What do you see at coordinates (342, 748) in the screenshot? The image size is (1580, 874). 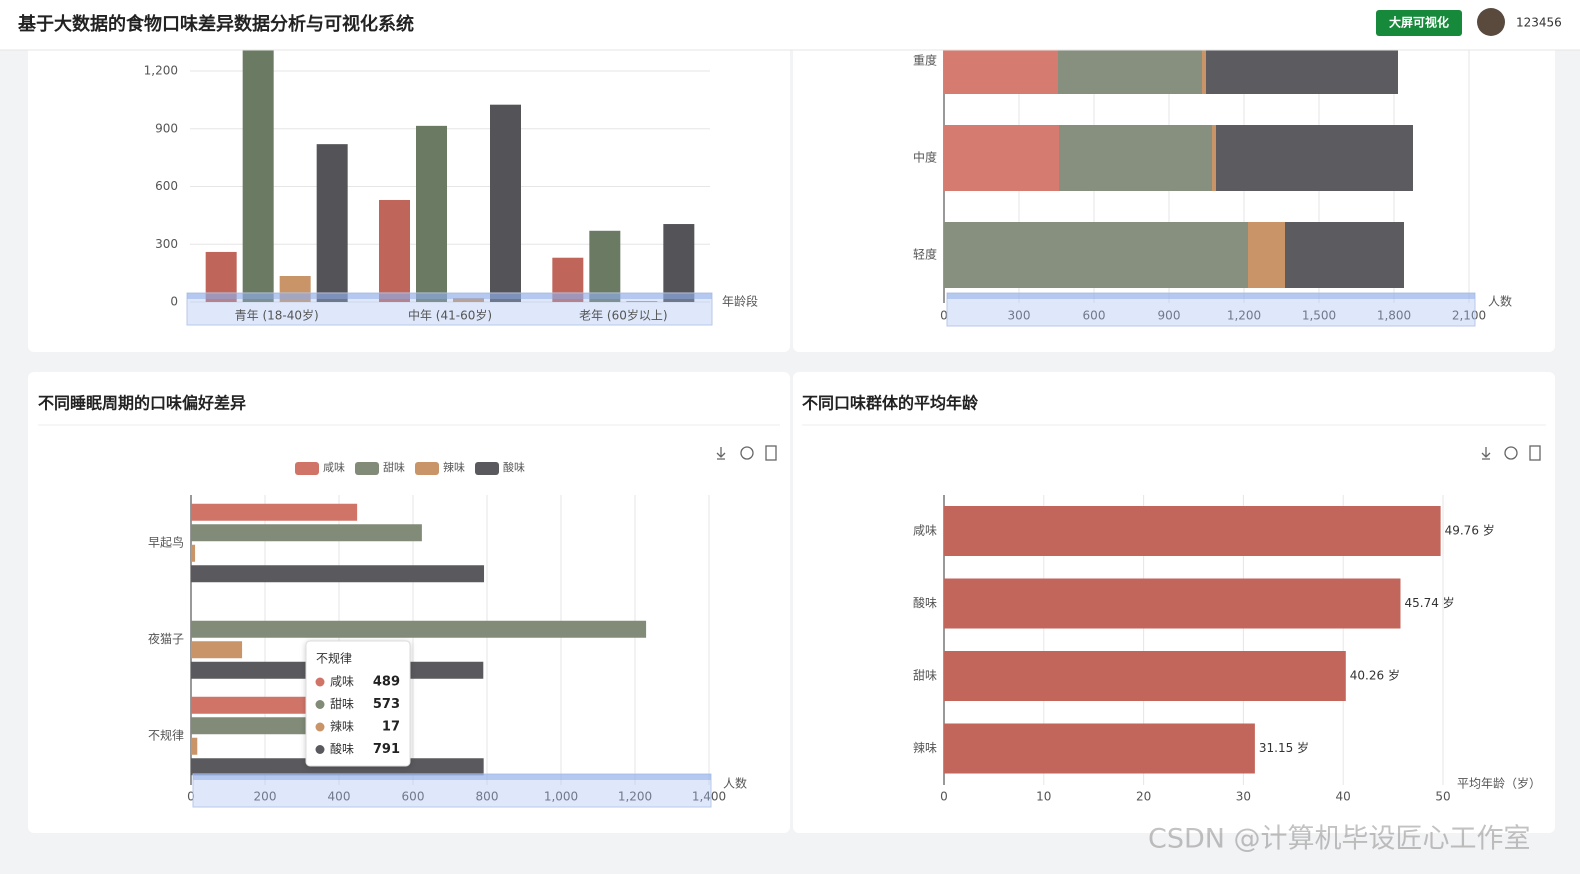 I see `tooltip-series: 酸味` at bounding box center [342, 748].